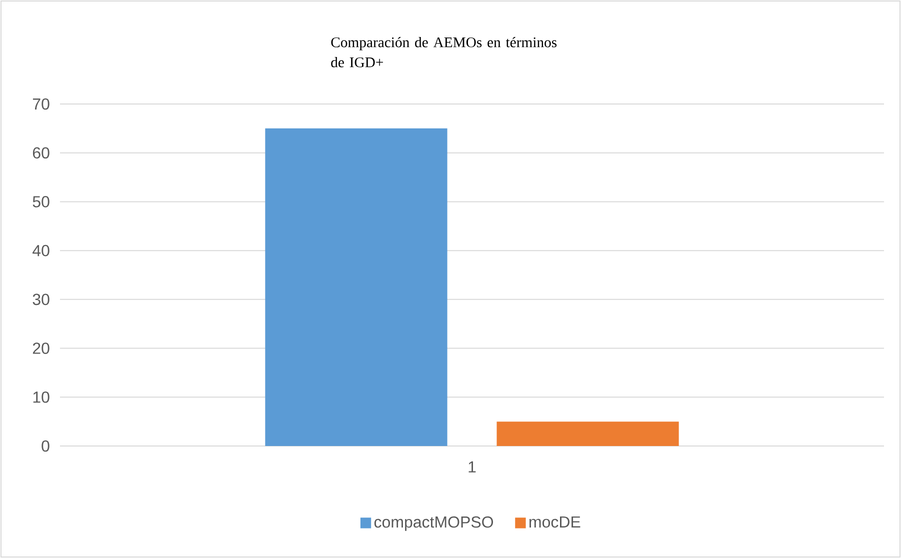  I want to click on x-tick-label: 1, so click(472, 466).